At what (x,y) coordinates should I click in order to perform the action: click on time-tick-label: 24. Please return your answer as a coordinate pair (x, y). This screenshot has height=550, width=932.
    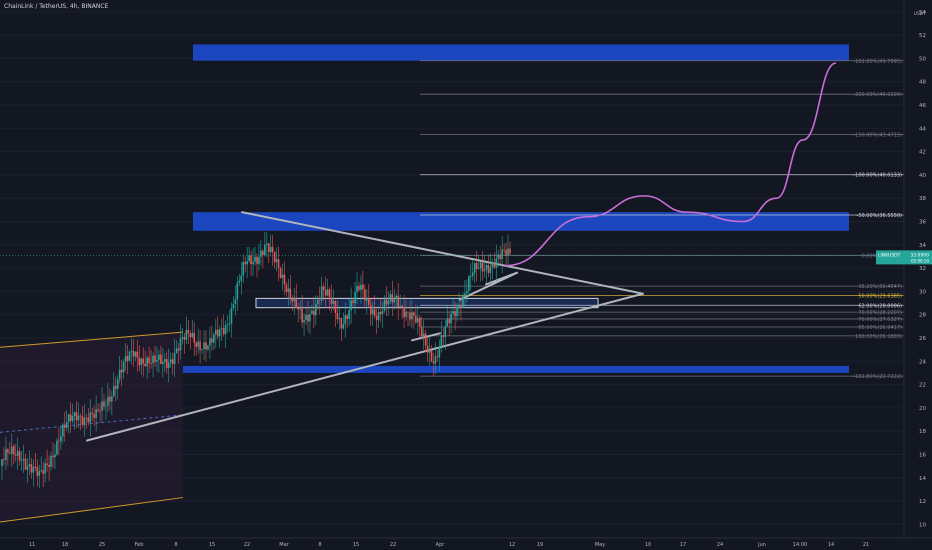
    Looking at the image, I should click on (720, 545).